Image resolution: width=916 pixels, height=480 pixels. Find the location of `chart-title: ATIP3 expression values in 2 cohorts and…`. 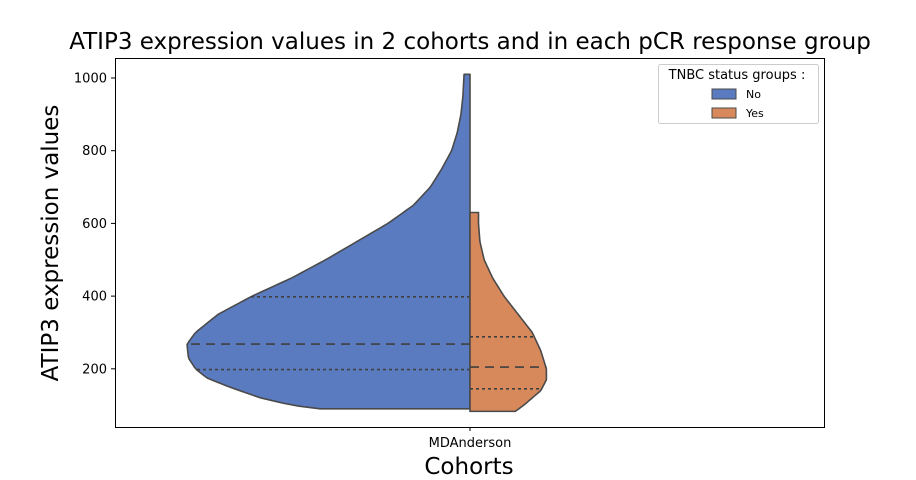

chart-title: ATIP3 expression values in 2 cohorts and… is located at coordinates (470, 42).